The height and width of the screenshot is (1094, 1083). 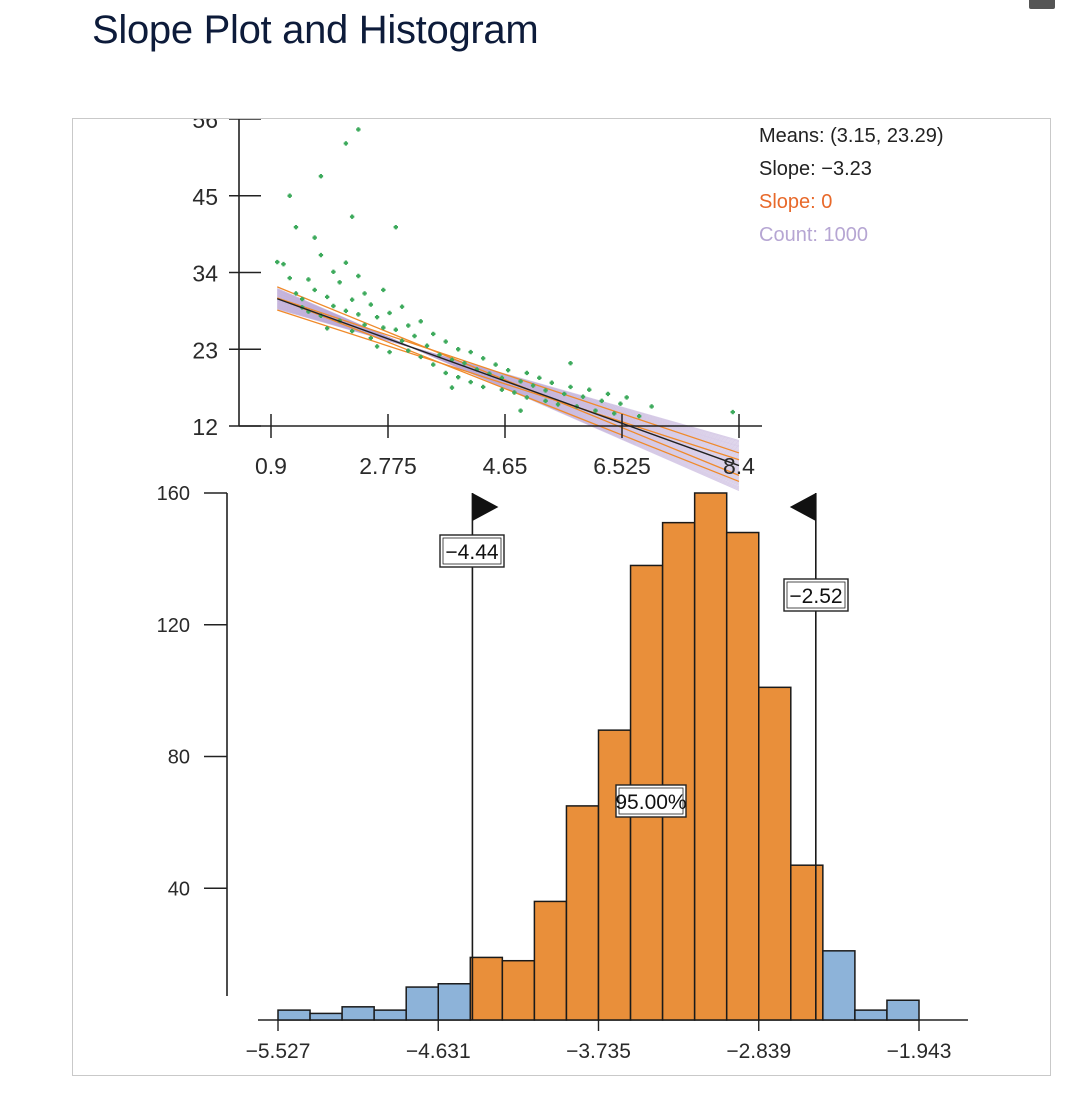 What do you see at coordinates (179, 889) in the screenshot?
I see `y-tick-label: 40` at bounding box center [179, 889].